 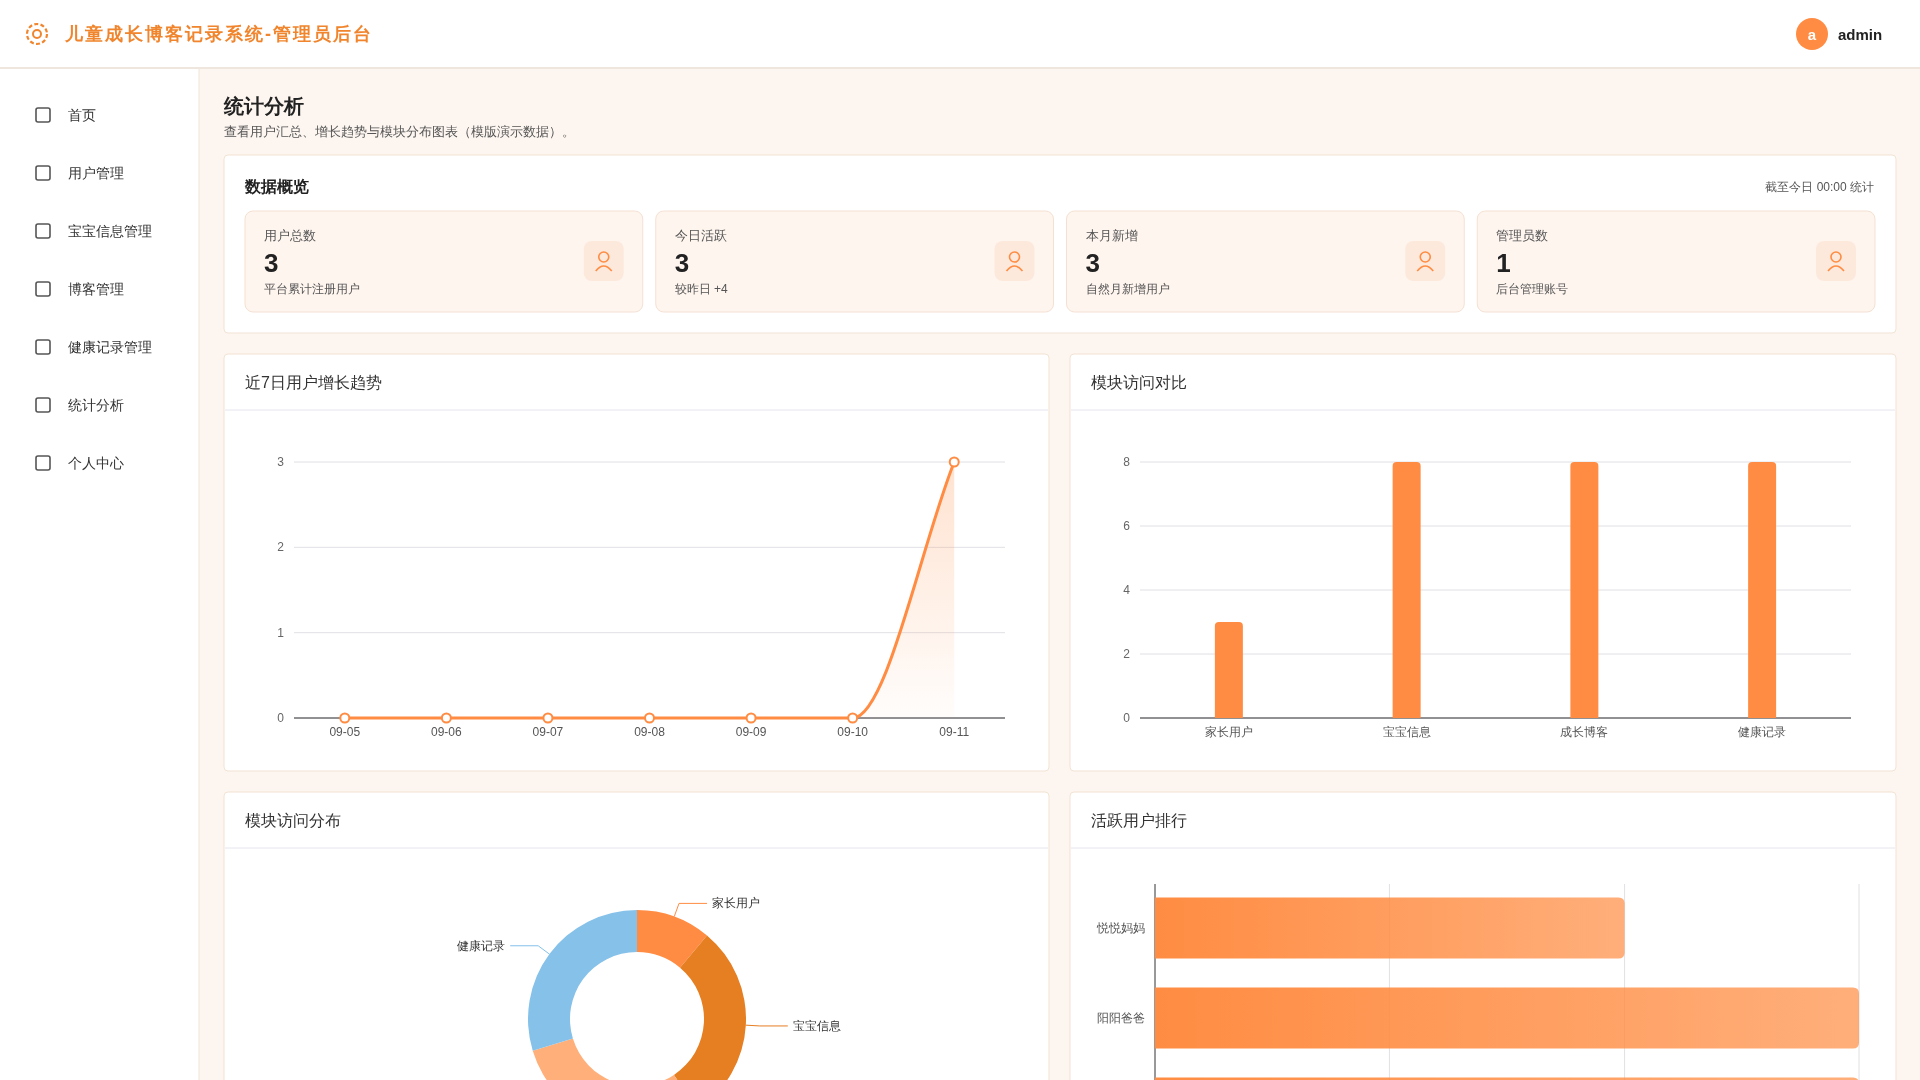 I want to click on category-label: 本月新增, so click(x=1111, y=235).